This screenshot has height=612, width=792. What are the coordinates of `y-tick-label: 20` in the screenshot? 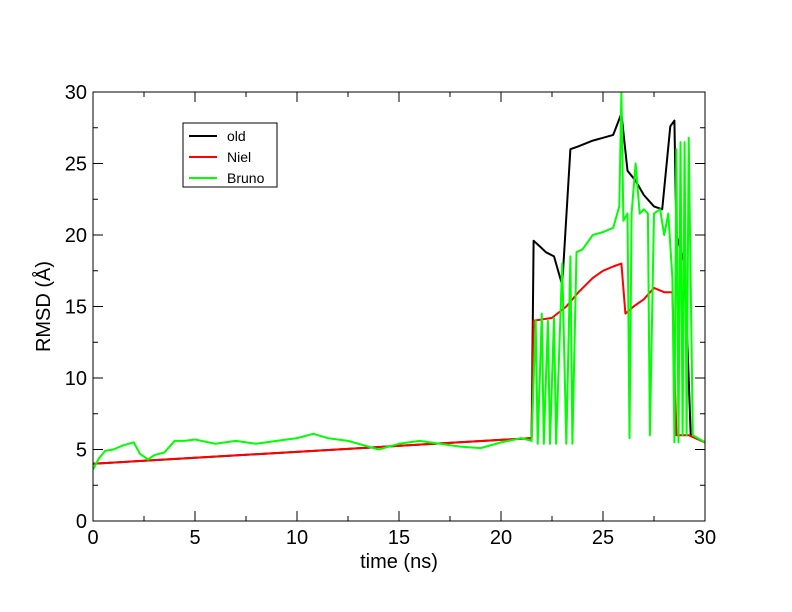 It's located at (76, 236).